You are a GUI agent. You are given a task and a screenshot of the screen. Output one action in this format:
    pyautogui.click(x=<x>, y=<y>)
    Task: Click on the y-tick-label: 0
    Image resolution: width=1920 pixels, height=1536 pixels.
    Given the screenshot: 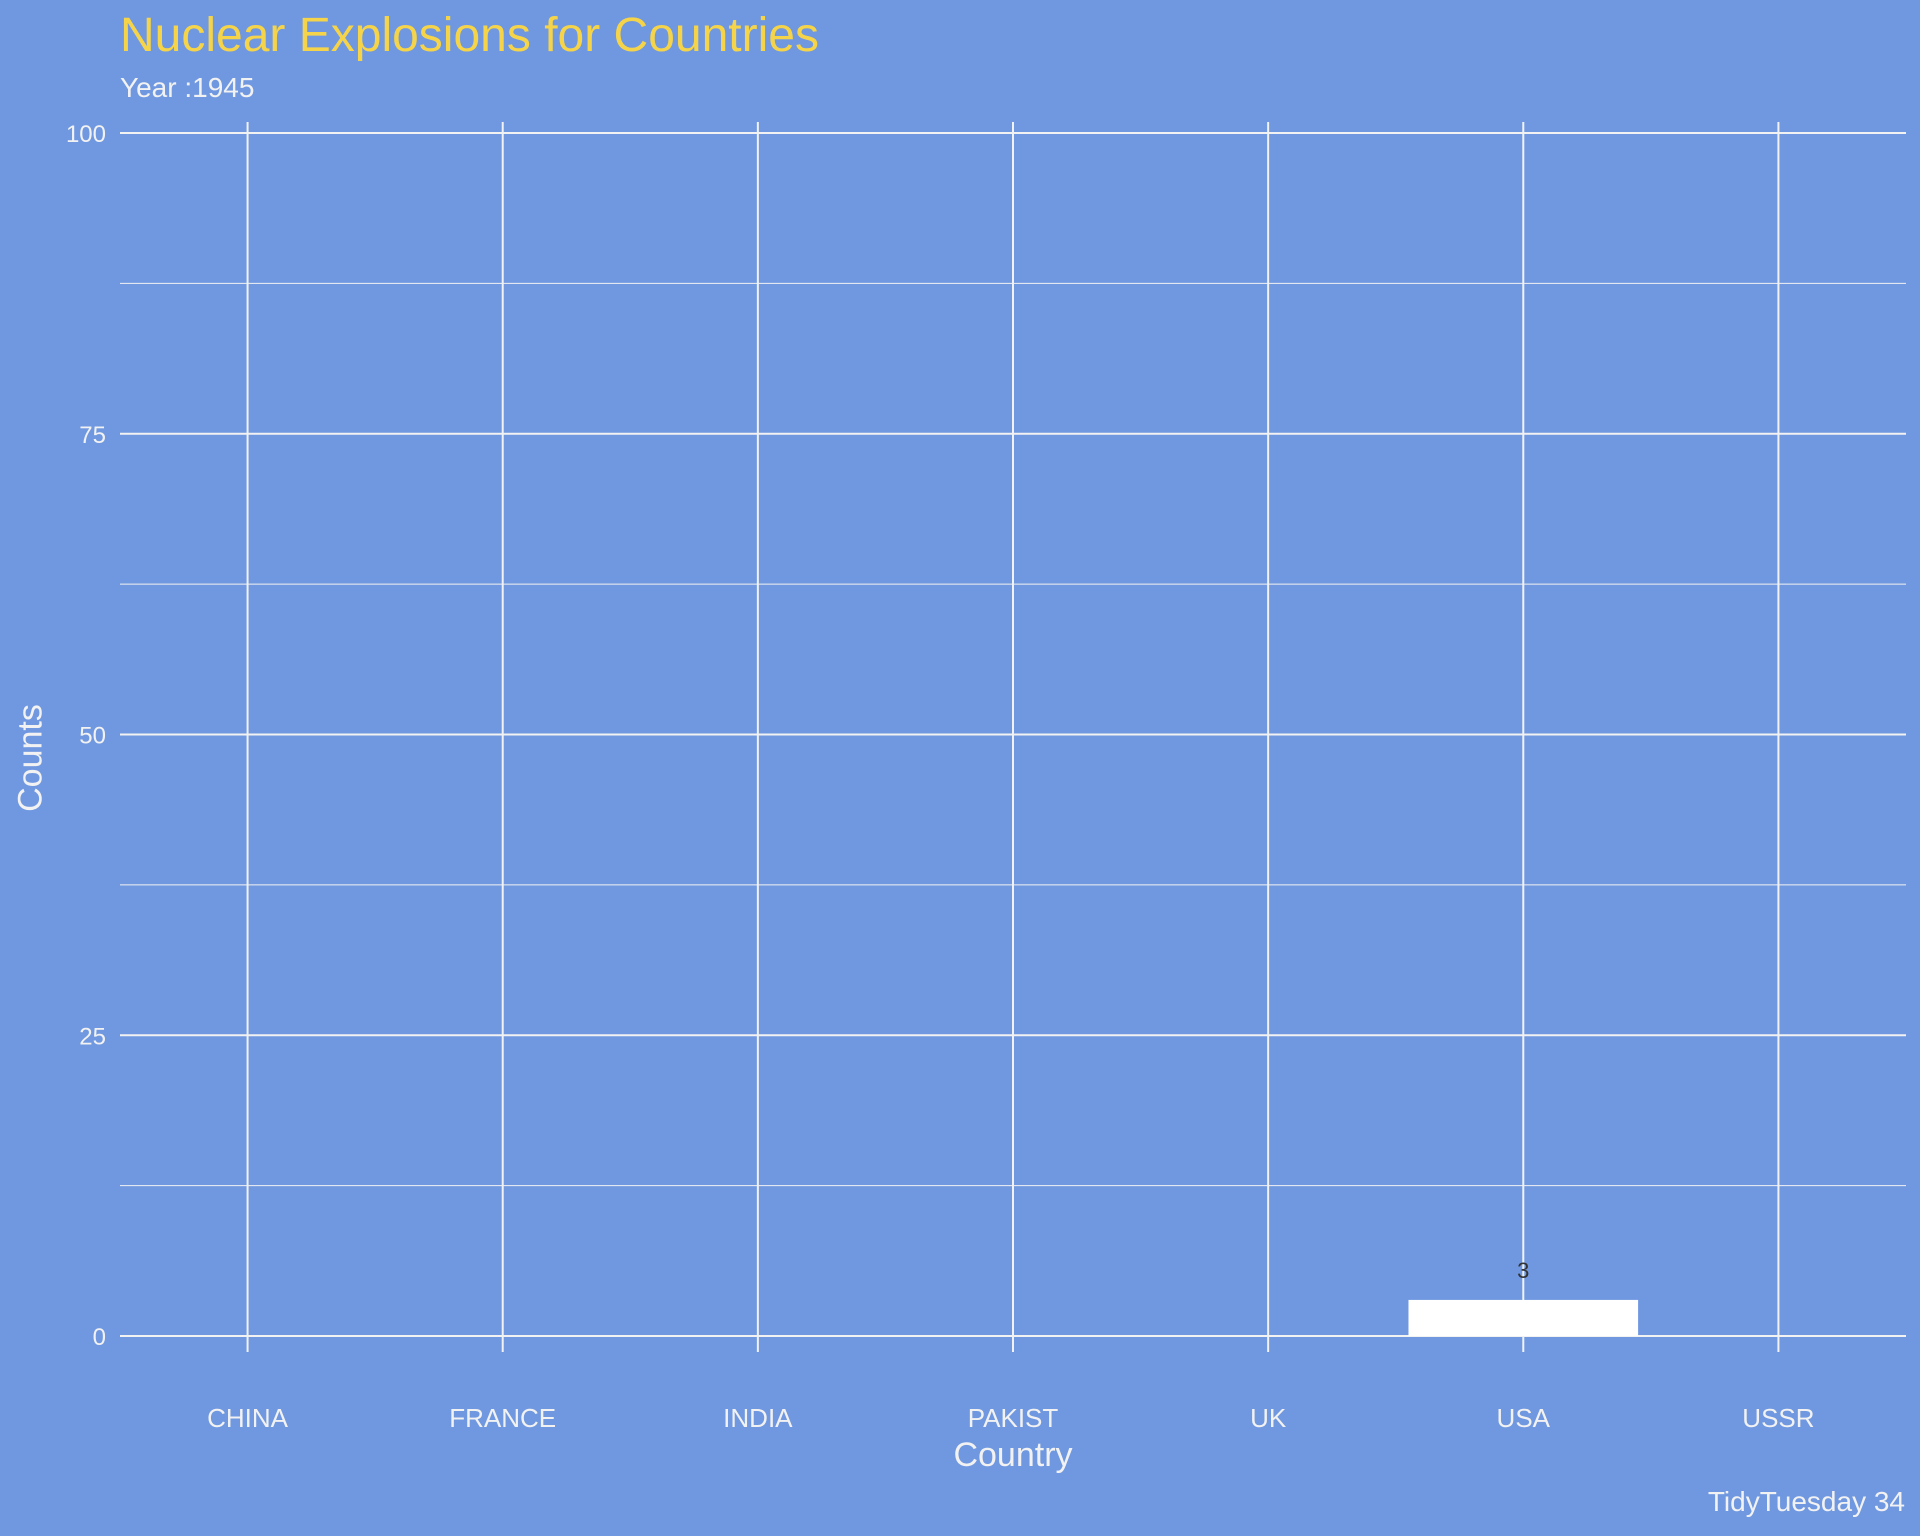 What is the action you would take?
    pyautogui.click(x=99, y=1337)
    